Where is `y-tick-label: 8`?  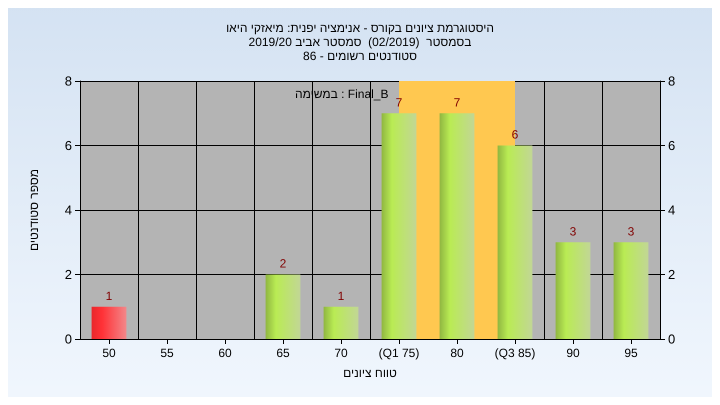 y-tick-label: 8 is located at coordinates (68, 81).